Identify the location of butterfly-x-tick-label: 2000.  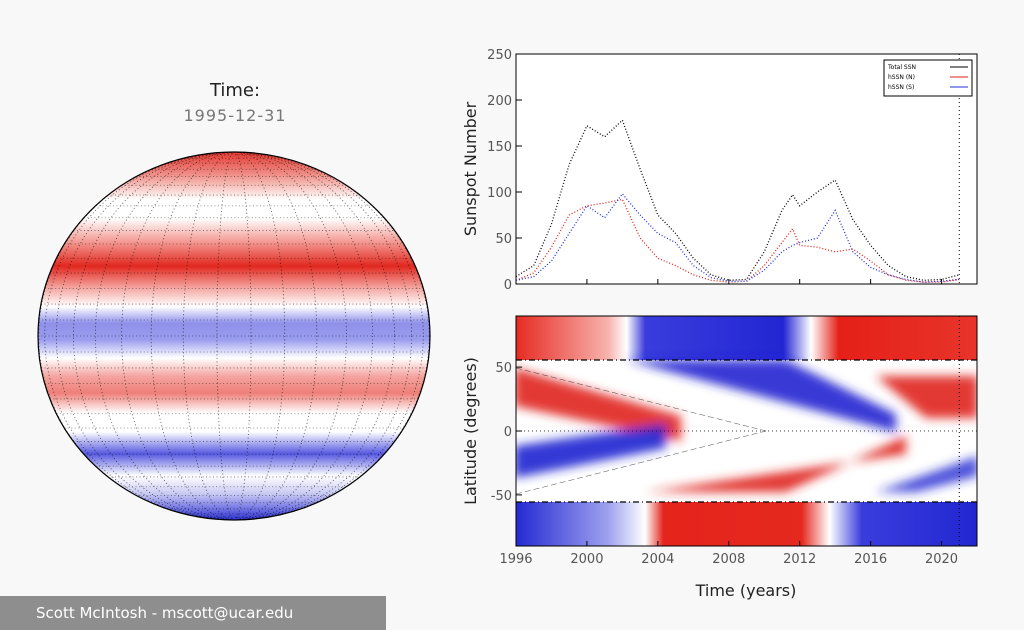
(586, 559).